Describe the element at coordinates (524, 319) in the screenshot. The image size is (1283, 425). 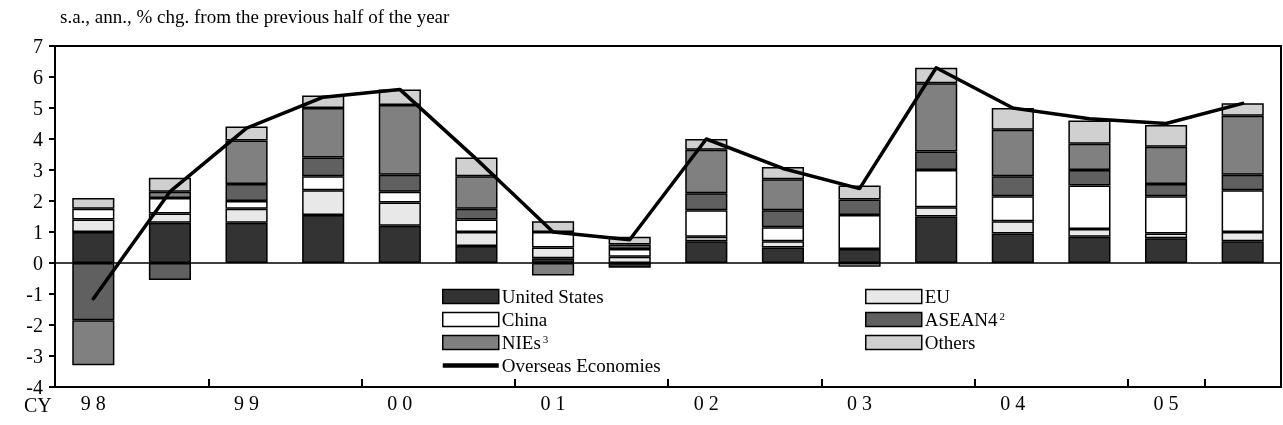
I see `legend-label: China` at that location.